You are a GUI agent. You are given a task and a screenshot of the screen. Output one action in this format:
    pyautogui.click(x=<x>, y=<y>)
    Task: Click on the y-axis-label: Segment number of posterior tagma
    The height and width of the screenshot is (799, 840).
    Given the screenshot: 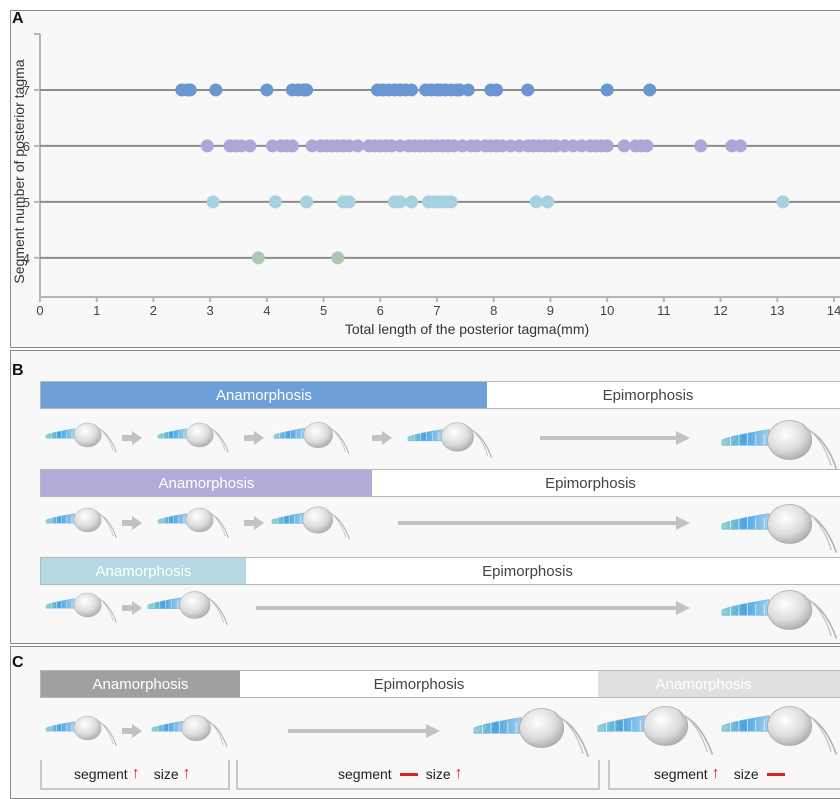 What is the action you would take?
    pyautogui.click(x=19, y=171)
    